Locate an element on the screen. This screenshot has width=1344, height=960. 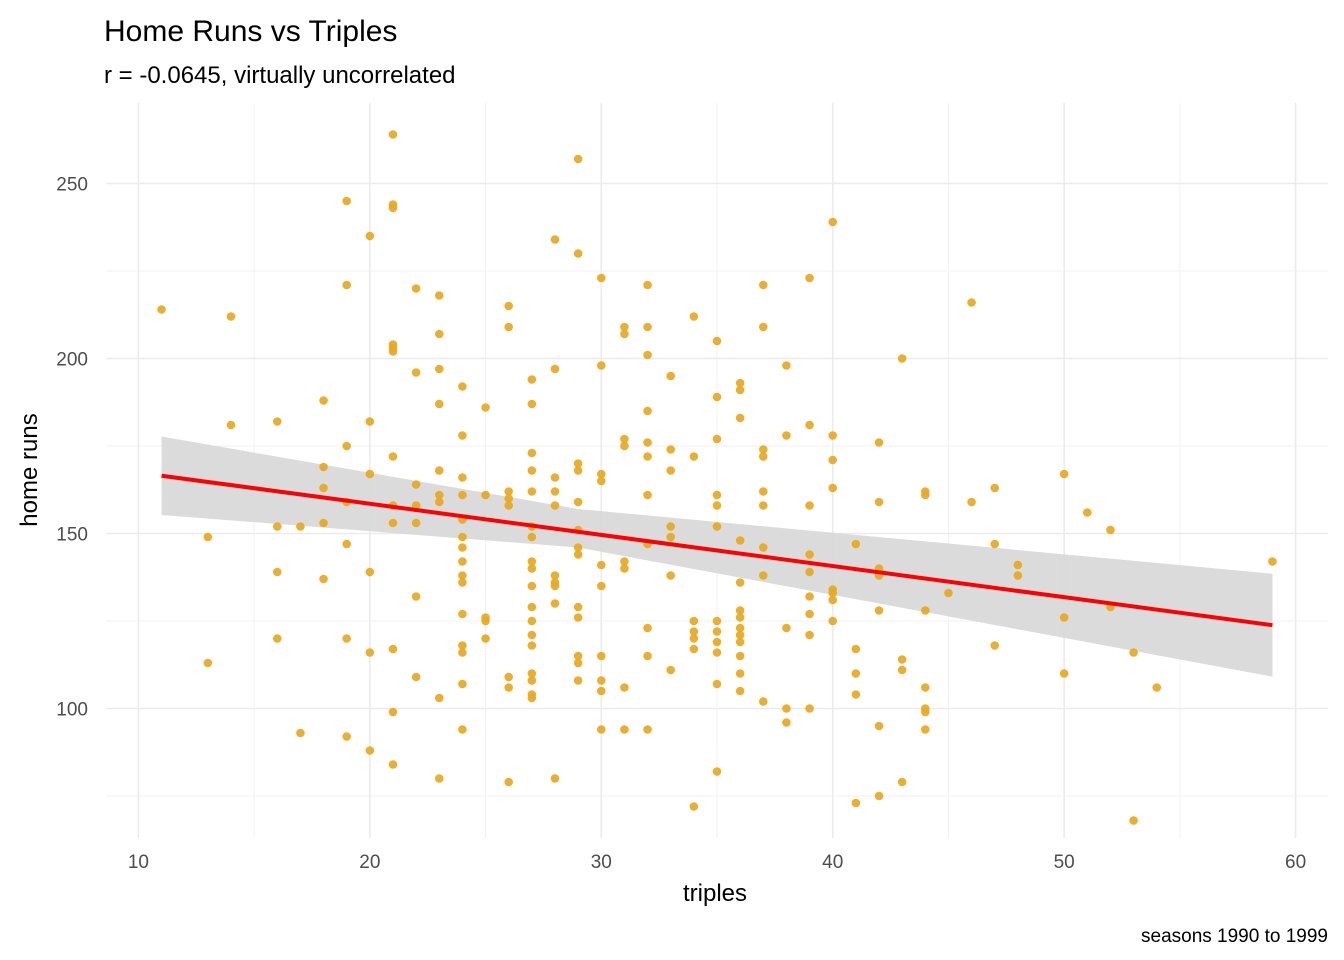
chart-caption: seasons 1990 to 1999 is located at coordinates (1234, 936).